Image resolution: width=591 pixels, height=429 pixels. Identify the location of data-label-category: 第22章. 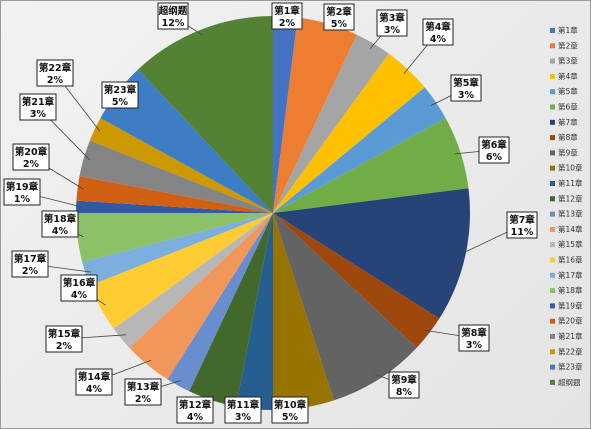
(55, 68).